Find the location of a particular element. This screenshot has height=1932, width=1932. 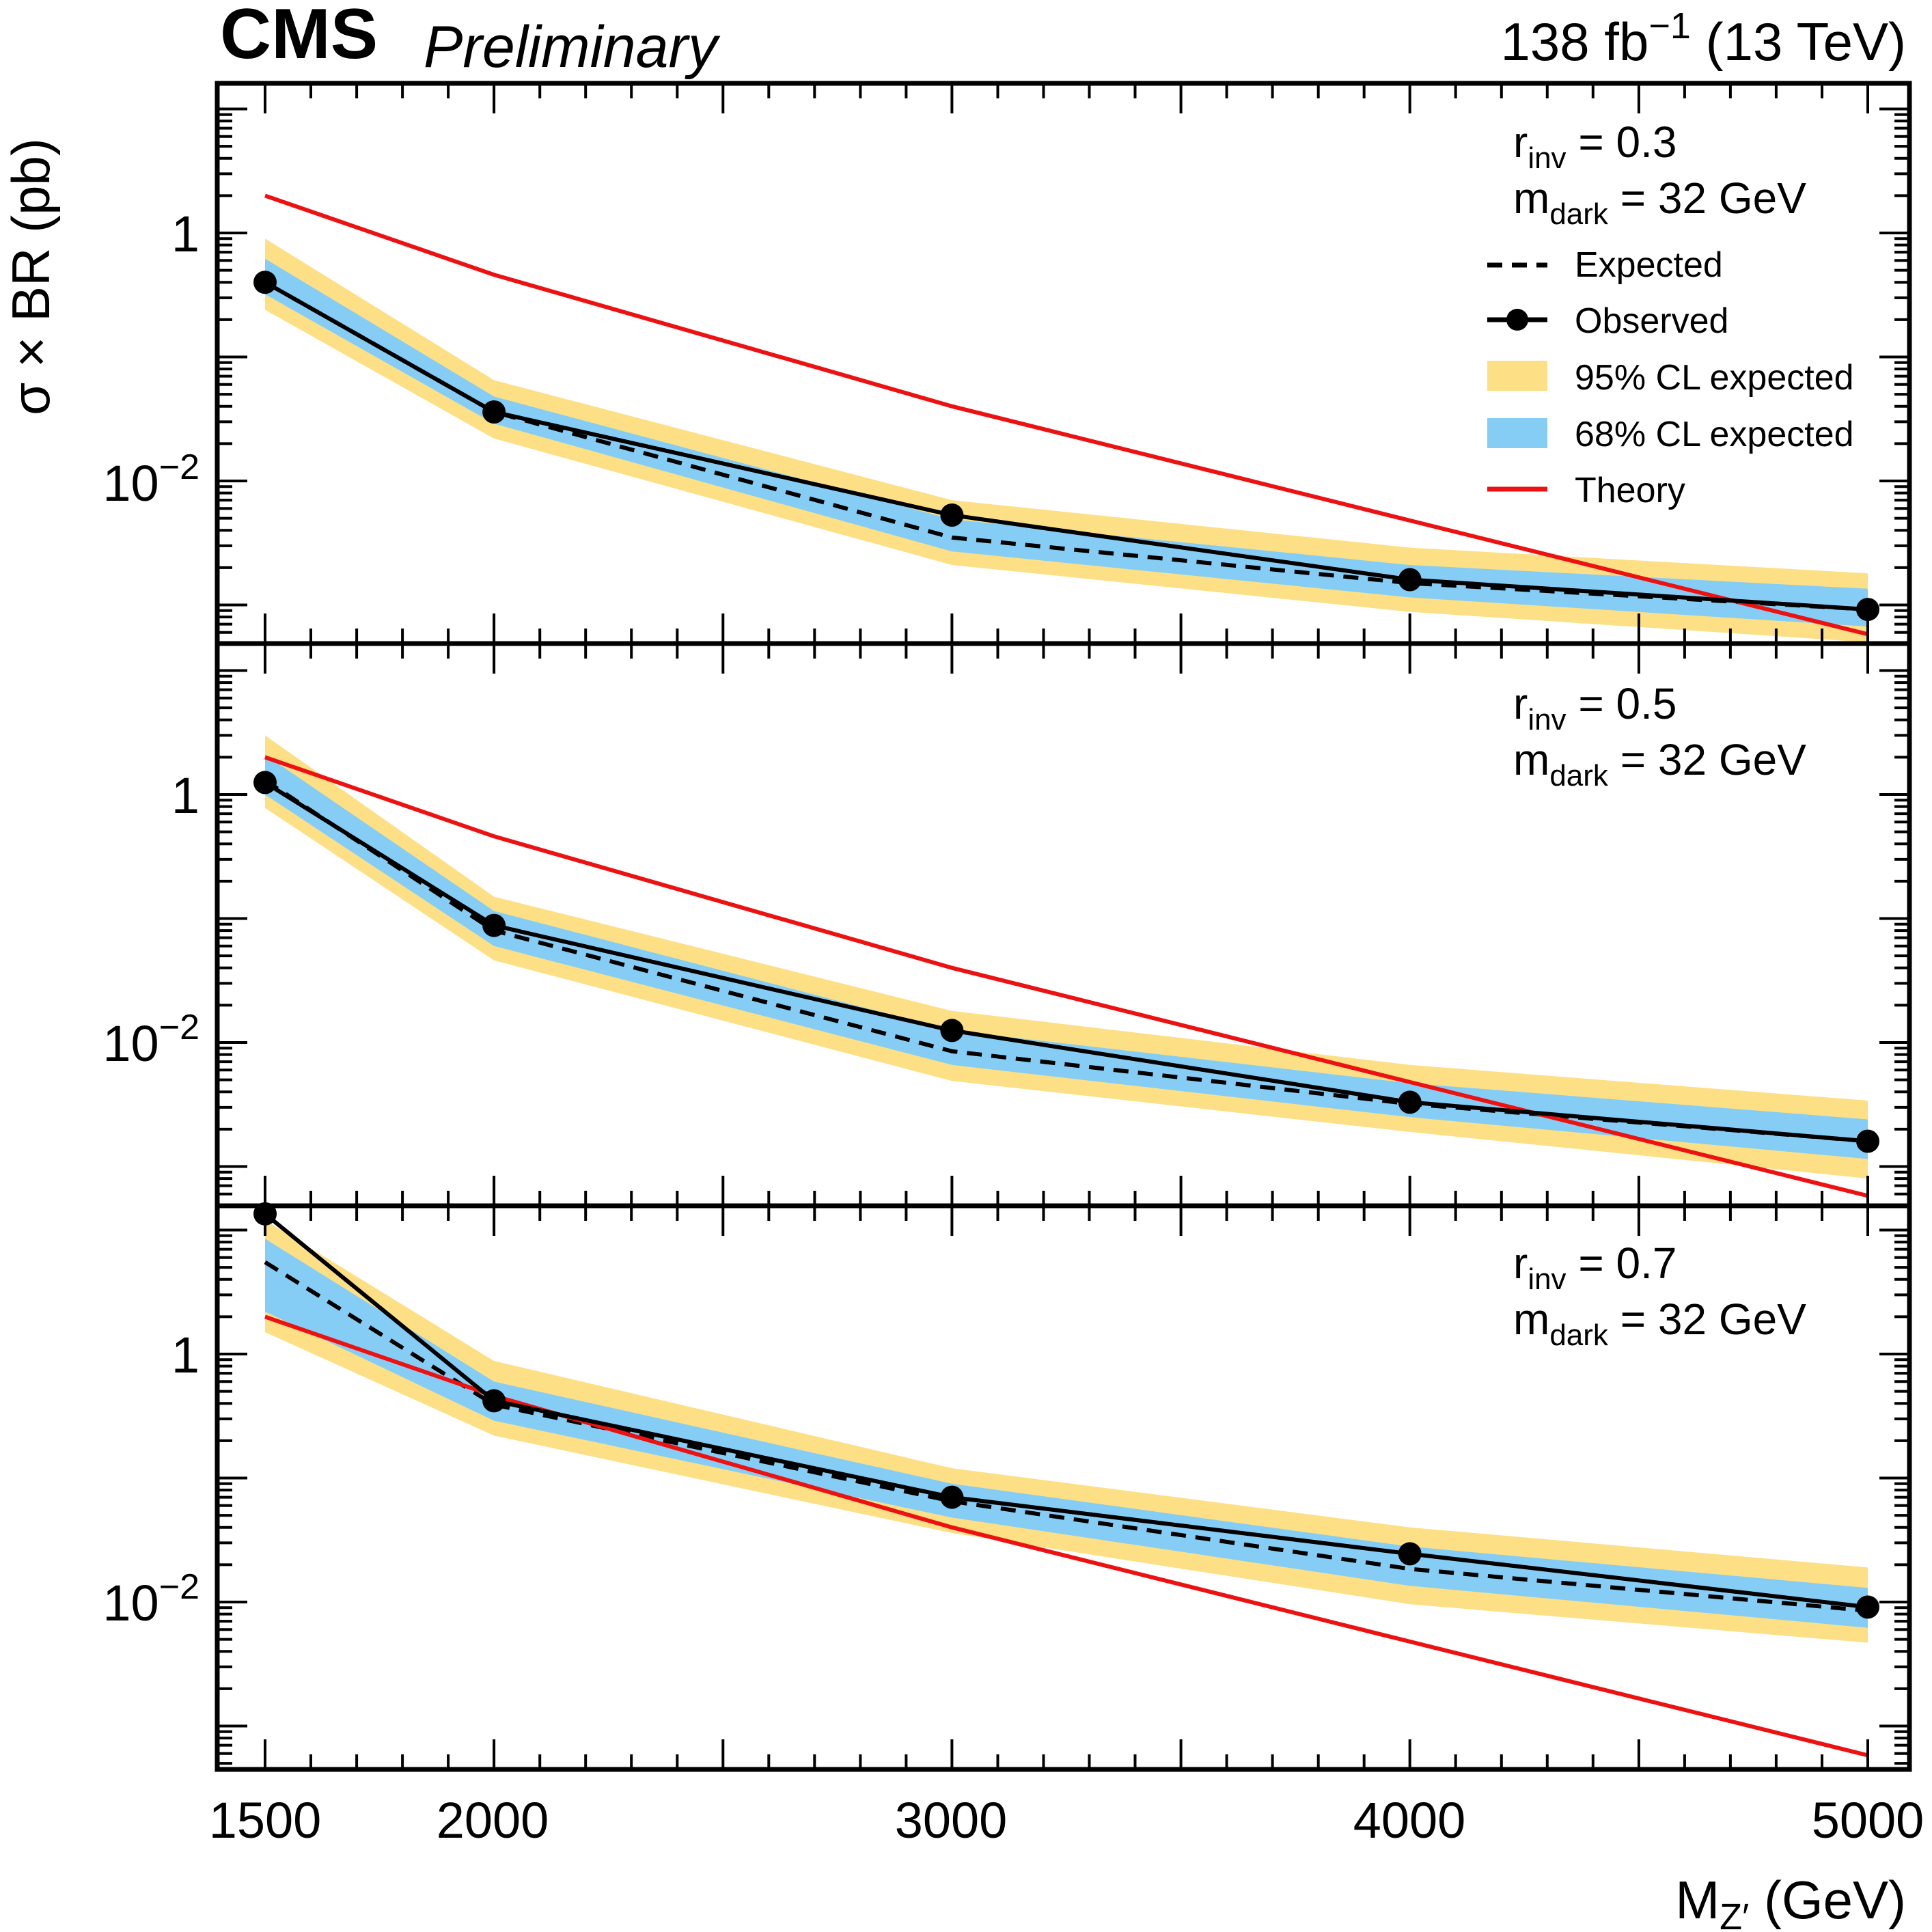

panel-2-ytick-label-1e-2: 10−2 is located at coordinates (151, 1040).